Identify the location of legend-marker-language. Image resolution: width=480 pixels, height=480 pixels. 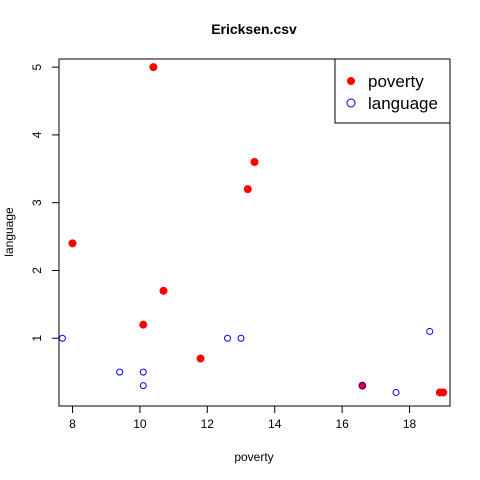
(351, 103).